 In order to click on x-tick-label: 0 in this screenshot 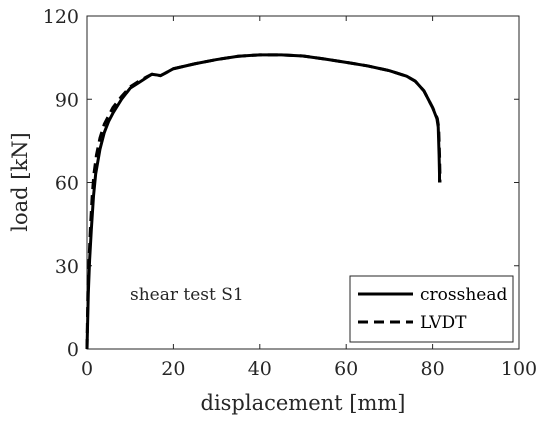, I will do `click(87, 369)`.